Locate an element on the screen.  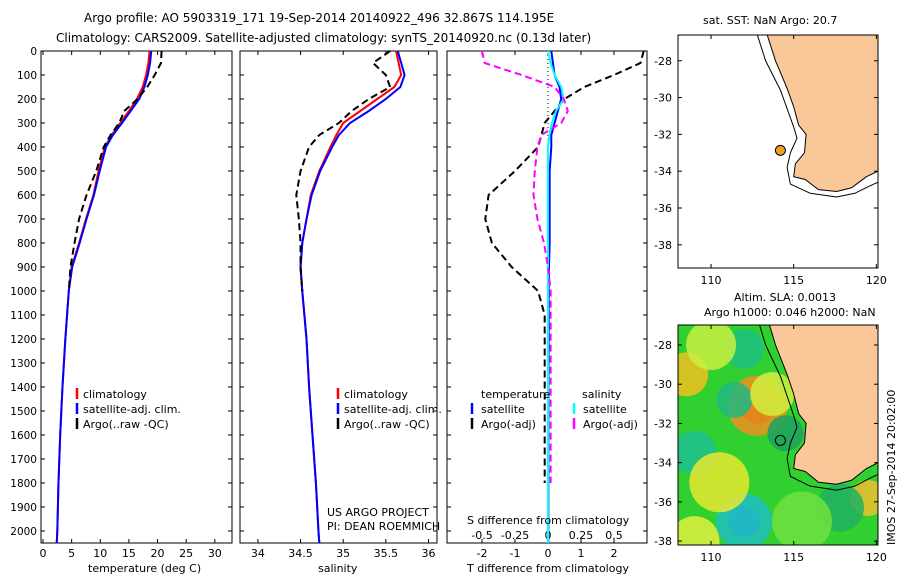
map-sst: 110 115 120 -28 -30 -32 -34 -36 -38 is located at coordinates (770, 160).